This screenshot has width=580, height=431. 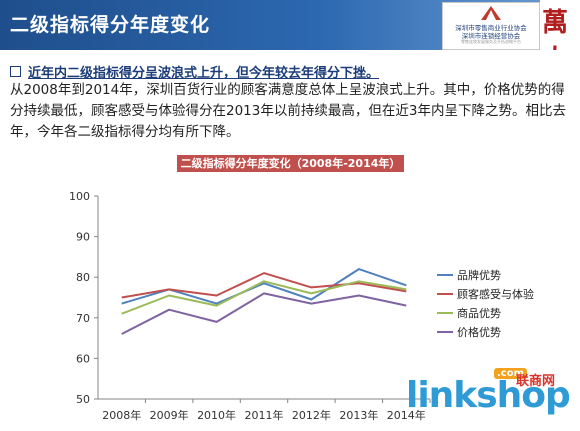 What do you see at coordinates (536, 381) in the screenshot?
I see `watermark-cn: 联商网` at bounding box center [536, 381].